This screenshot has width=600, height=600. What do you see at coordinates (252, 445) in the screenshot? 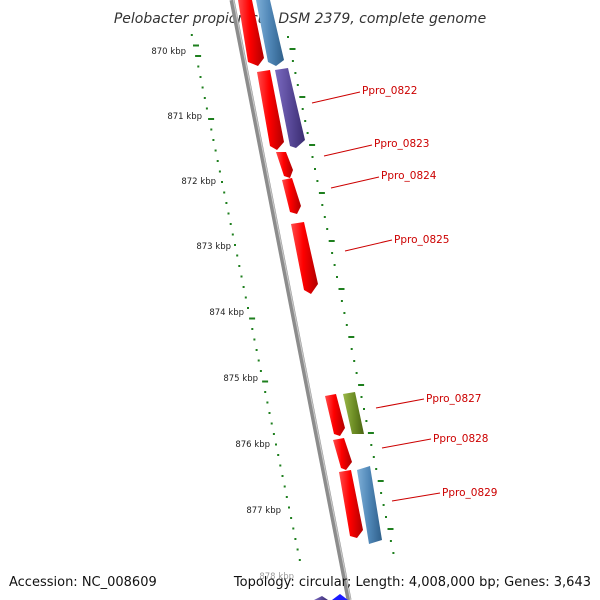
I see `tick-label: 876 kbp` at bounding box center [252, 445].